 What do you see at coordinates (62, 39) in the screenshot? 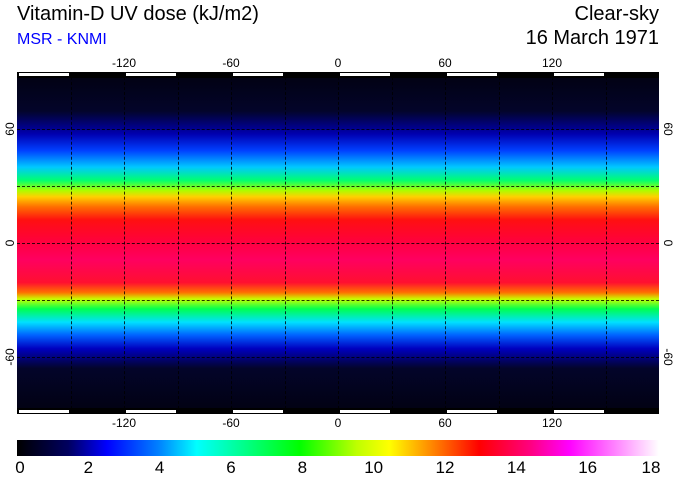
I see `source-label: MSR - KNMI` at bounding box center [62, 39].